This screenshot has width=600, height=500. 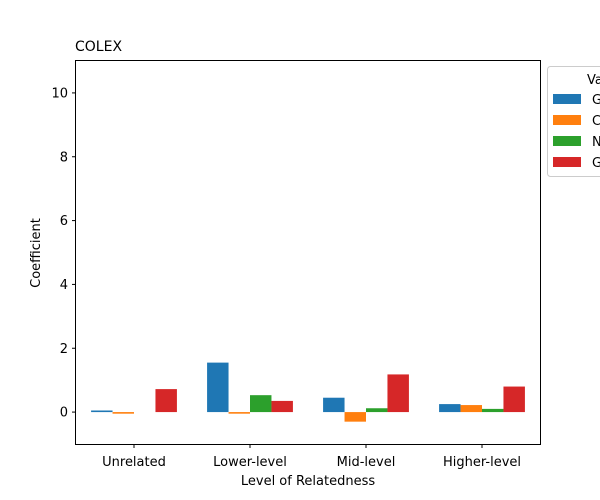 What do you see at coordinates (377, 410) in the screenshot?
I see `bar-3-mid-level` at bounding box center [377, 410].